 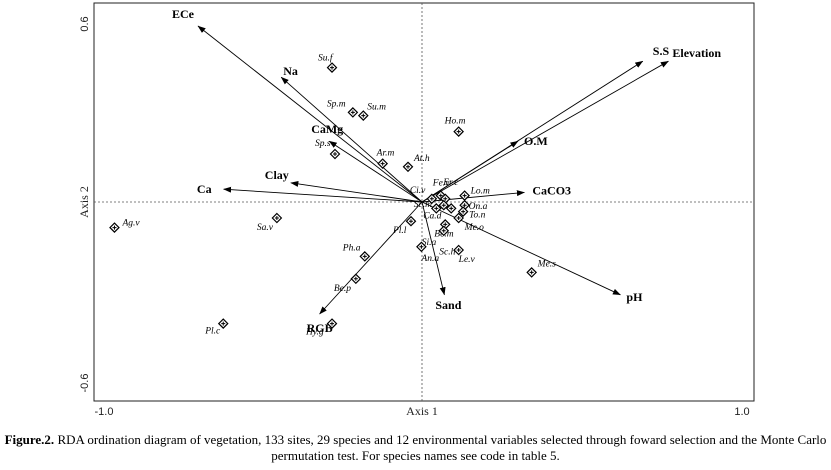 I want to click on species-label: Sp.s, so click(x=323, y=144).